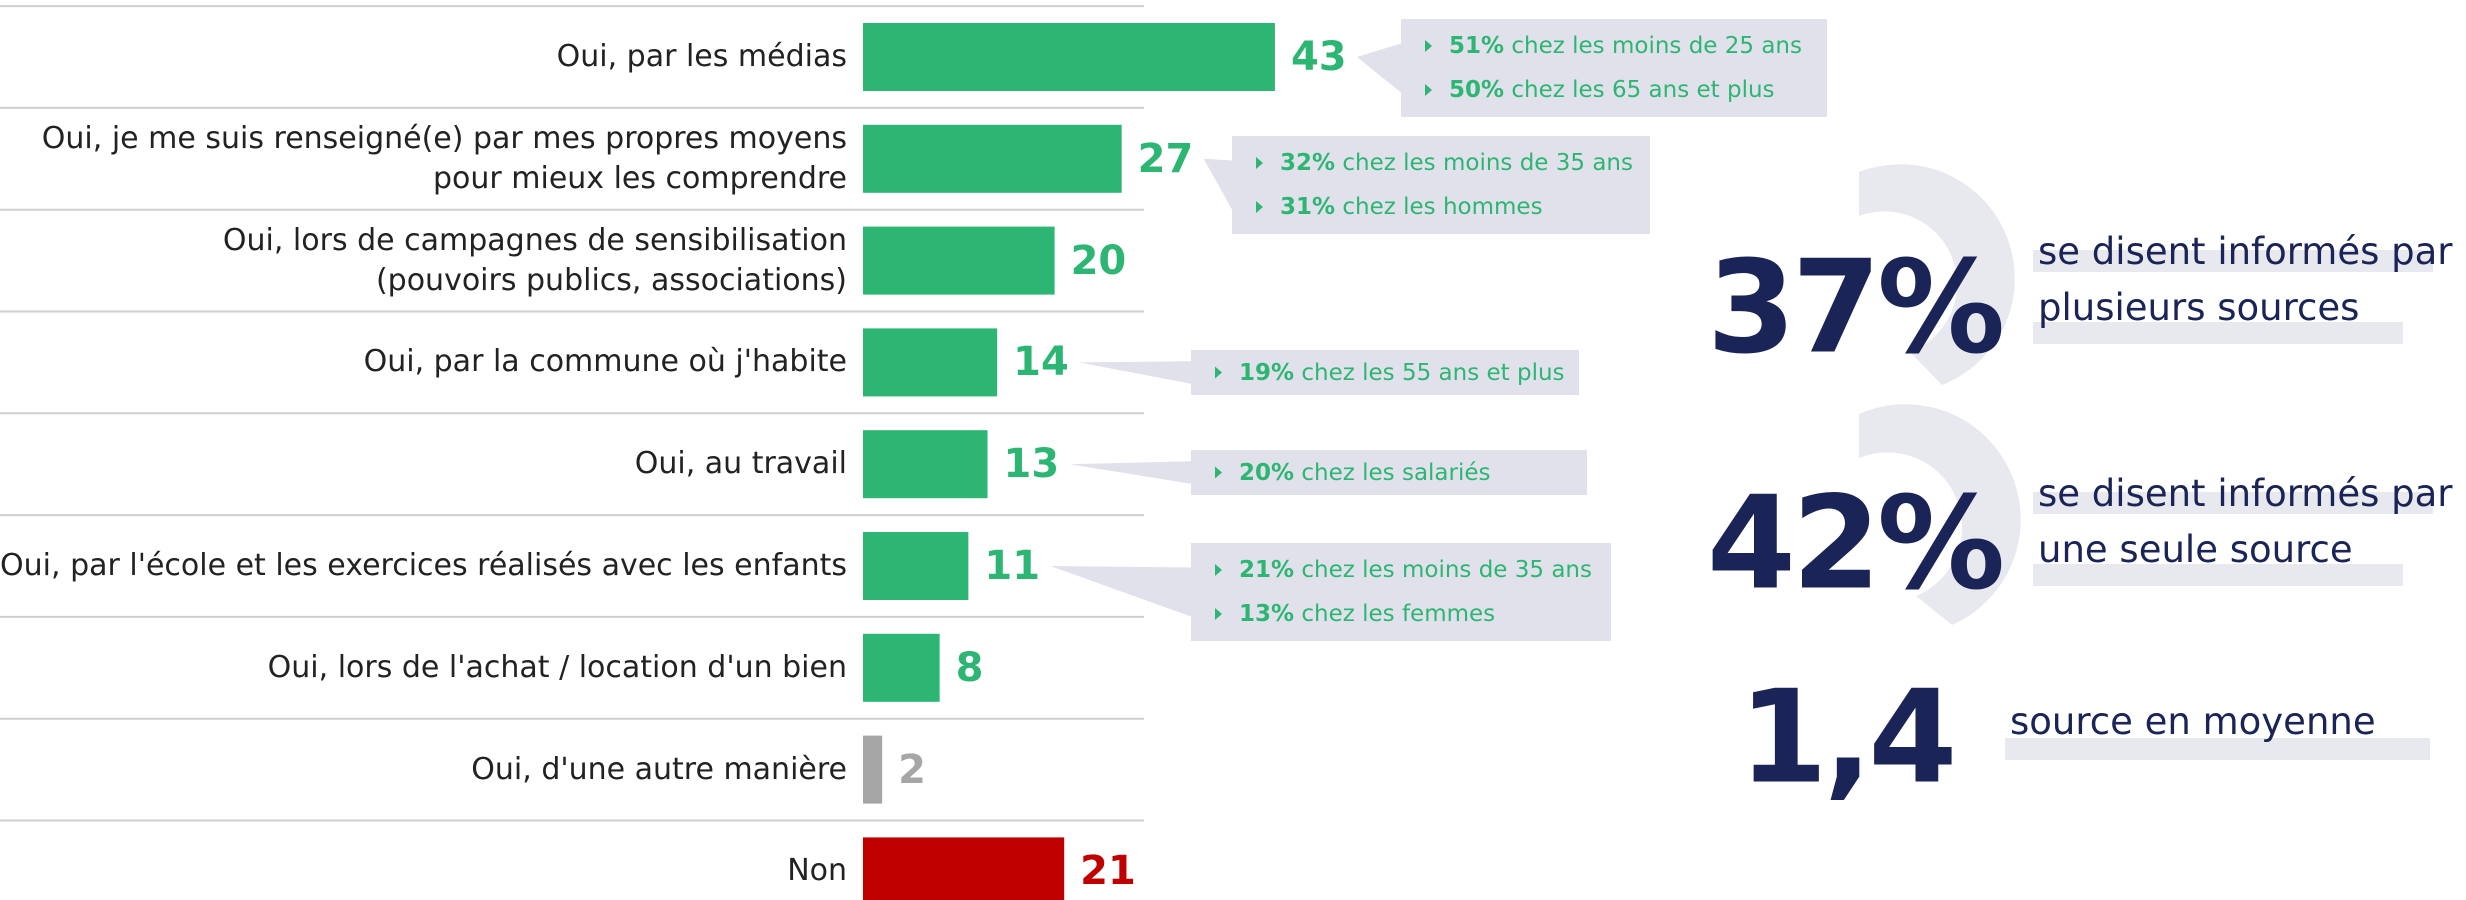 The image size is (2466, 900). Describe the element at coordinates (817, 871) in the screenshot. I see `category-label: Non` at that location.